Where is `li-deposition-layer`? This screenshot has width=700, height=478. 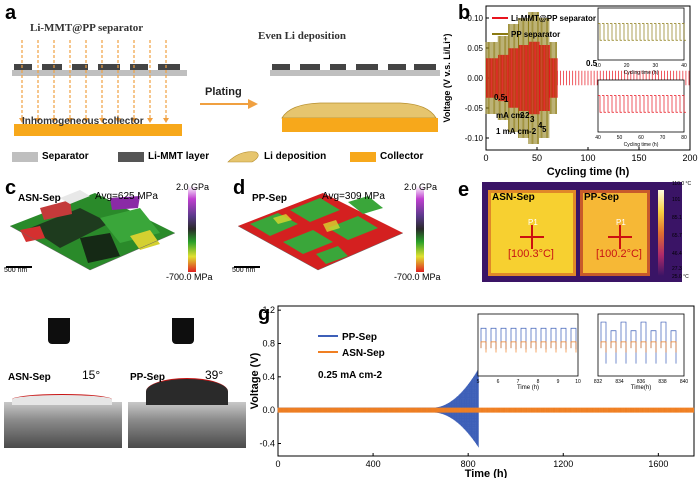 li-deposition-layer is located at coordinates (359, 110).